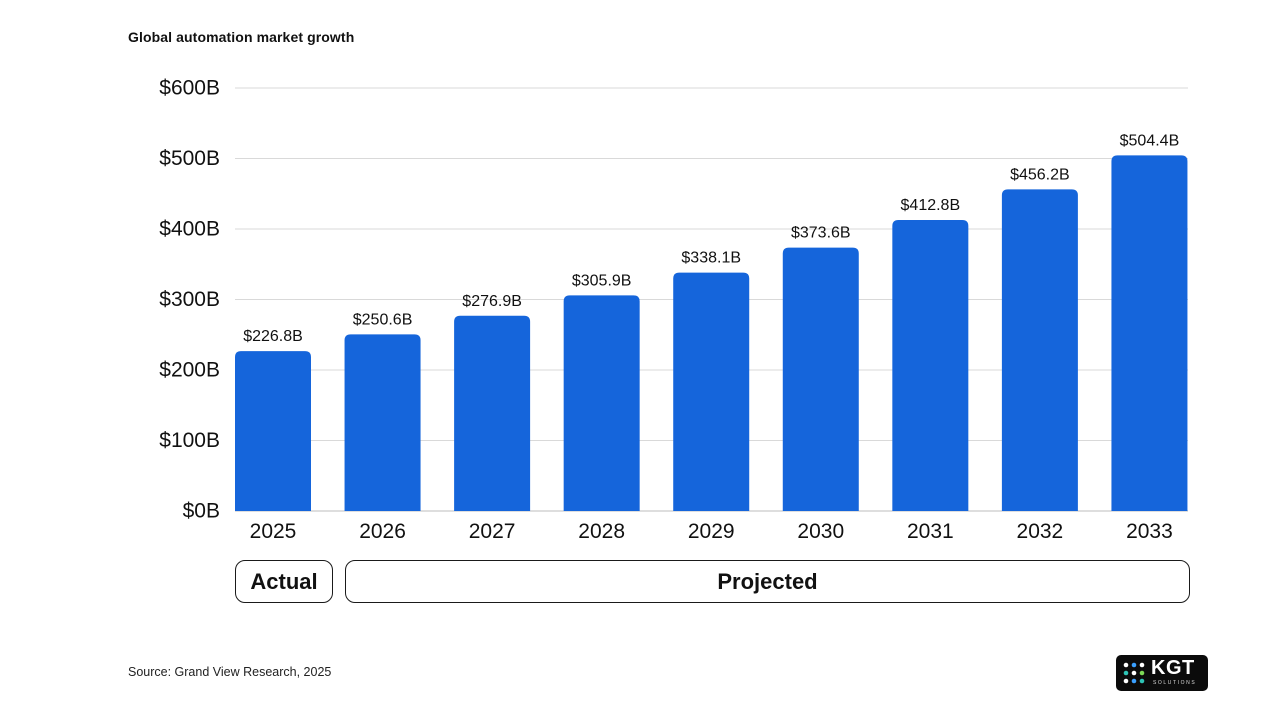 This screenshot has height=720, width=1280. I want to click on x-tick-label: 2028, so click(601, 531).